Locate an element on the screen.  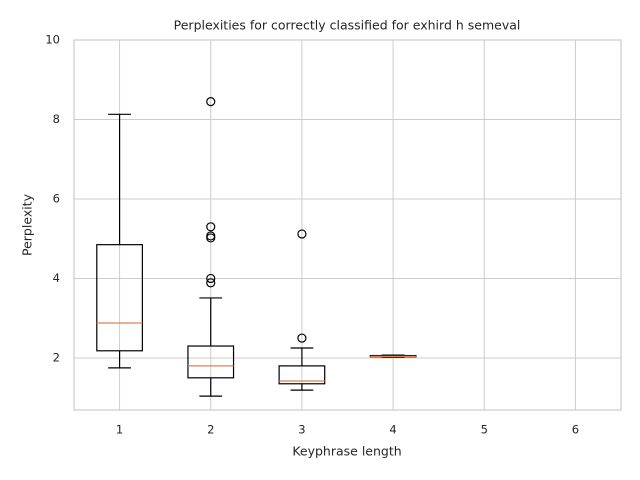
y-tick-label: 2 is located at coordinates (56, 357).